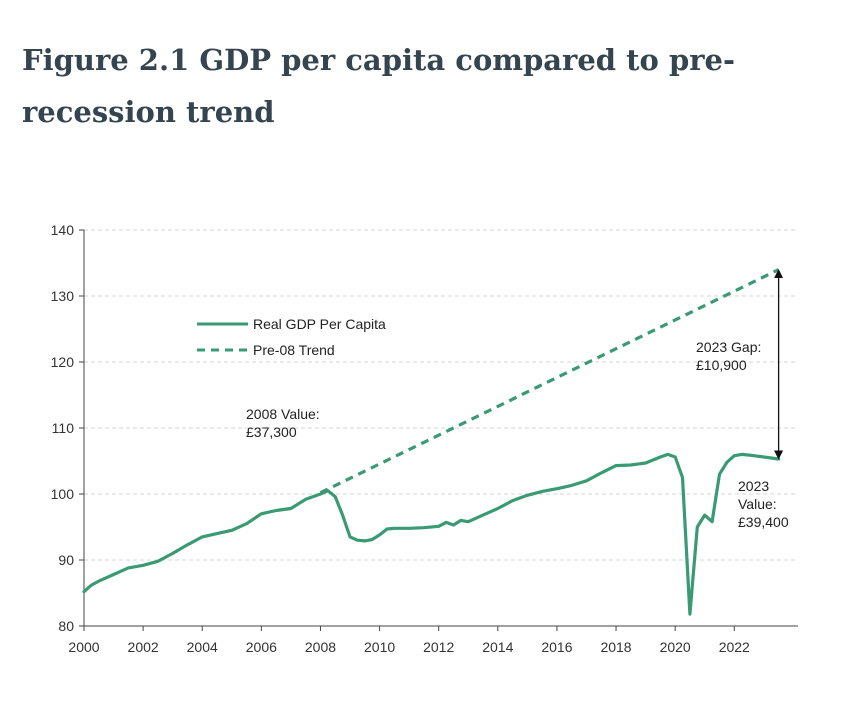  I want to click on annotation-line: 2008 Value:, so click(283, 414).